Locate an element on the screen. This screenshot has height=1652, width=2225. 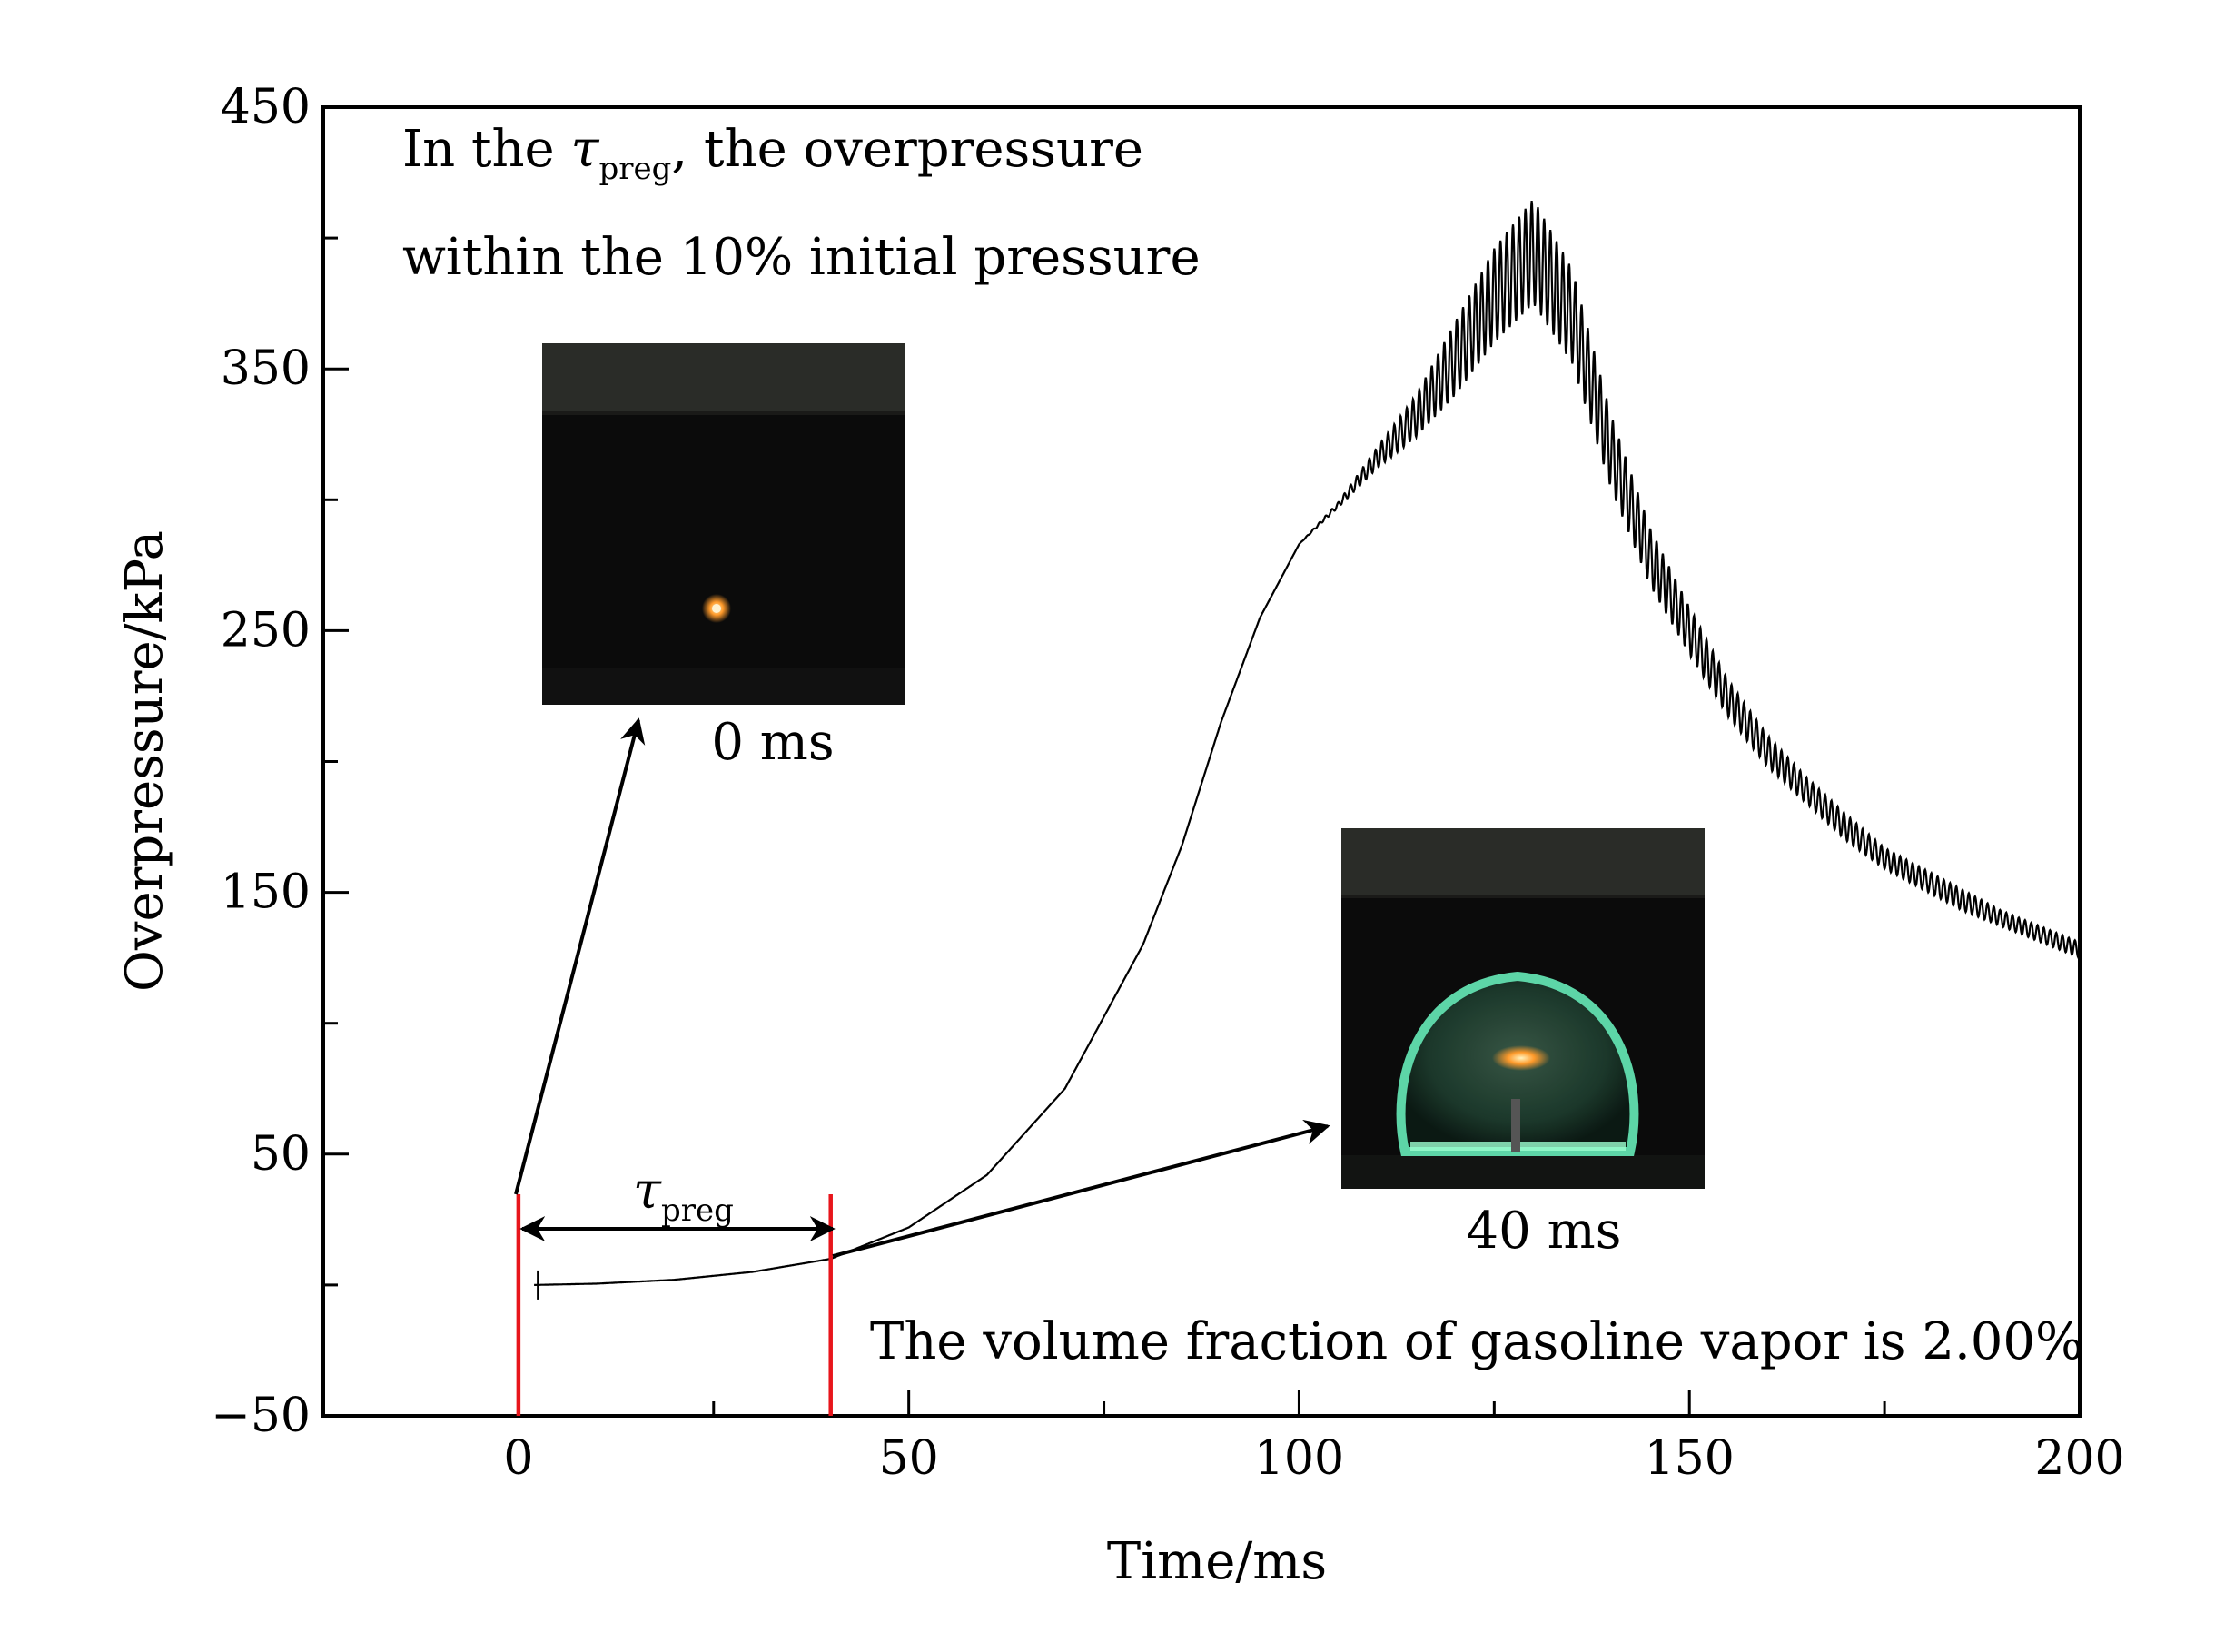
tau-span-label: τpreg is located at coordinates (683, 1195).